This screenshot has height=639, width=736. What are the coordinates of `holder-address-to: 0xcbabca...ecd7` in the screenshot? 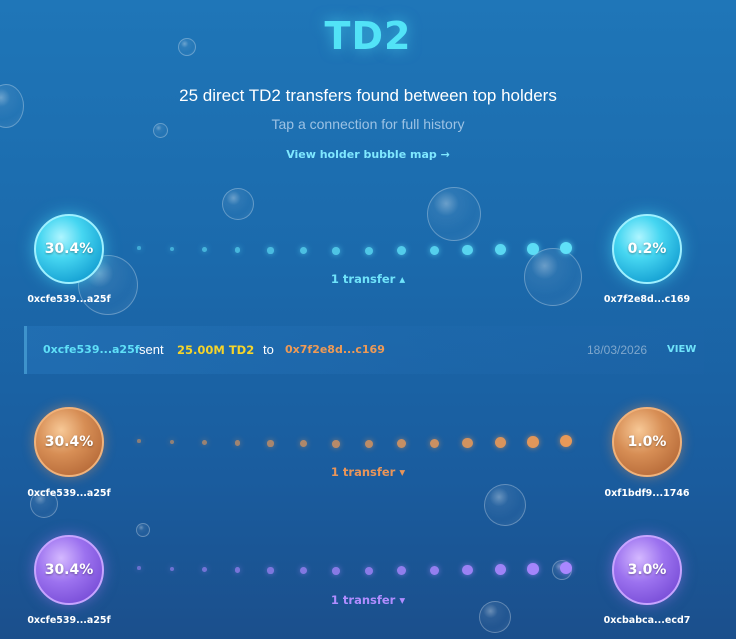 It's located at (647, 620).